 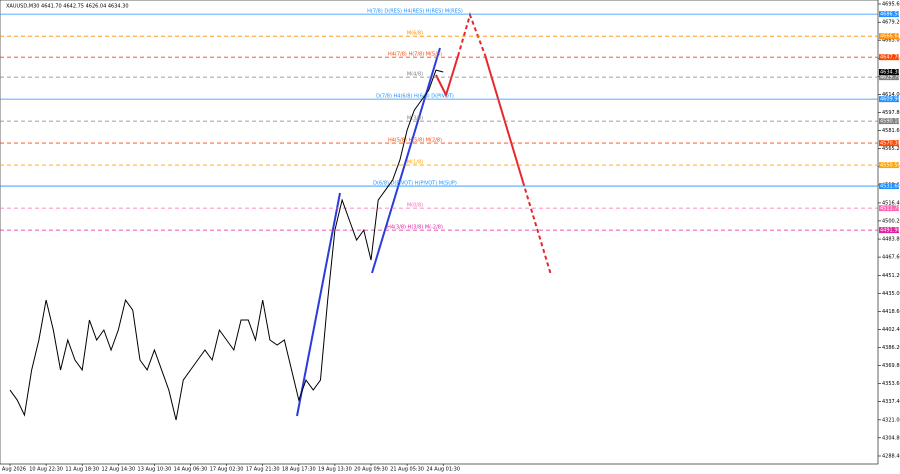 I want to click on level-label: H4(7/8) H(7/8) M(5/8), so click(x=415, y=55).